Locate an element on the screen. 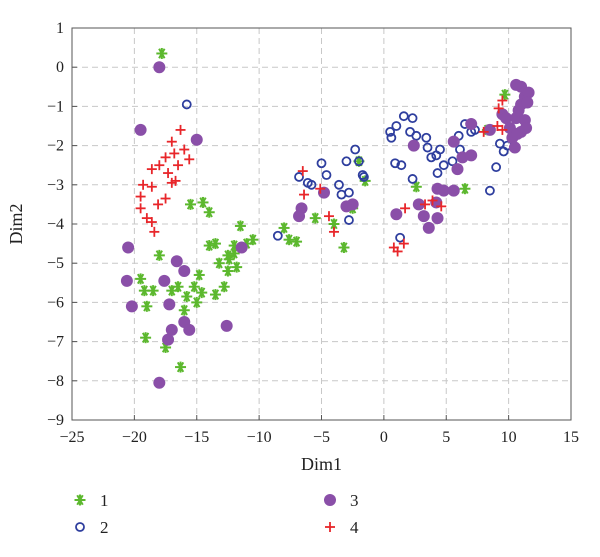 This screenshot has width=600, height=557. x-tick-label: −25 is located at coordinates (71, 437).